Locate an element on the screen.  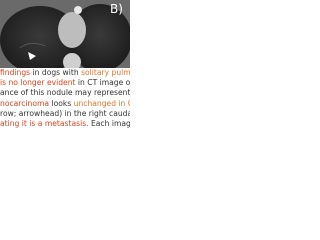
highlight: is no longer evident is located at coordinates (38, 83).